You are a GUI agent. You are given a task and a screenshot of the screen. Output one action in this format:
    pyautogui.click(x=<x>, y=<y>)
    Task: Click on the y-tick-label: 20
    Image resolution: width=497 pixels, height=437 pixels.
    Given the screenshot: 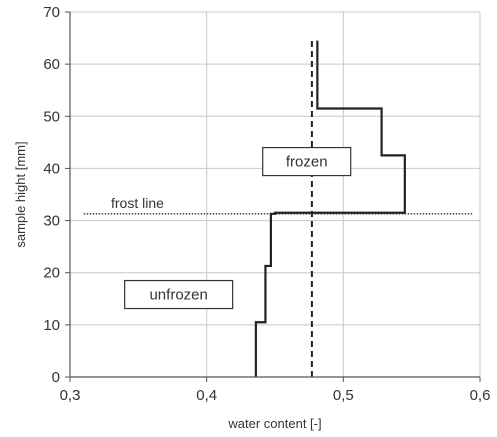 What is the action you would take?
    pyautogui.click(x=51, y=273)
    